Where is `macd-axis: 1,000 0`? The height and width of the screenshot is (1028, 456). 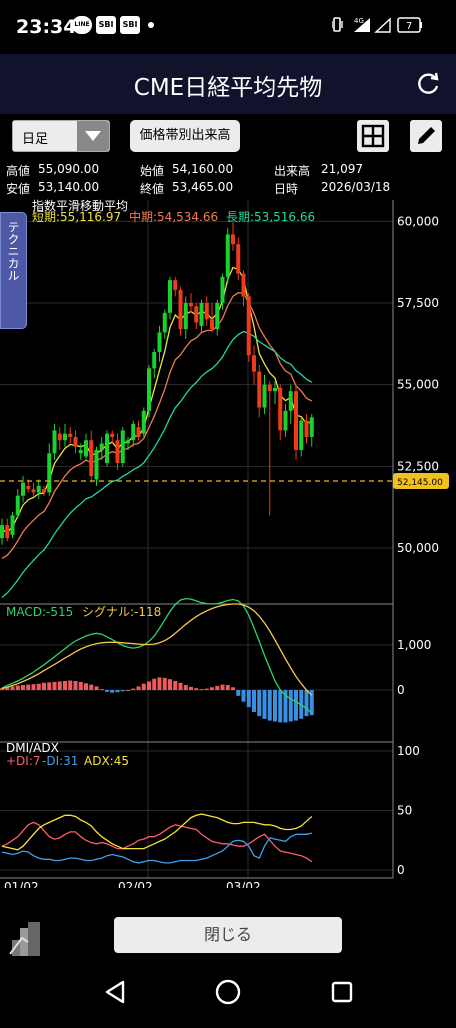 macd-axis: 1,000 0 is located at coordinates (414, 667).